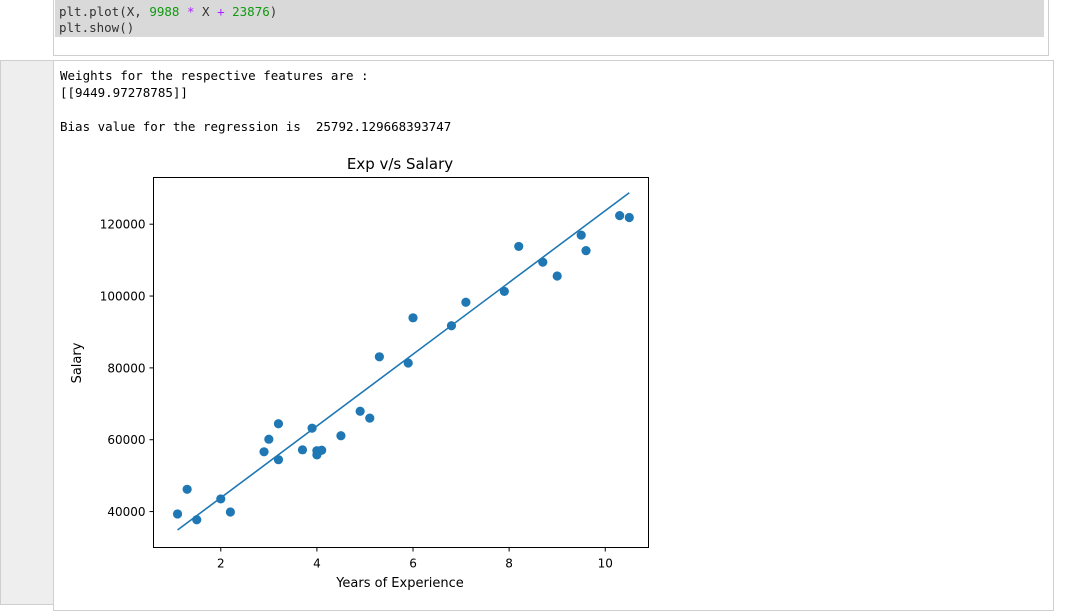 The width and height of the screenshot is (1074, 616). Describe the element at coordinates (124, 92) in the screenshot. I see `weights-value: [[9449.97278785]]` at that location.